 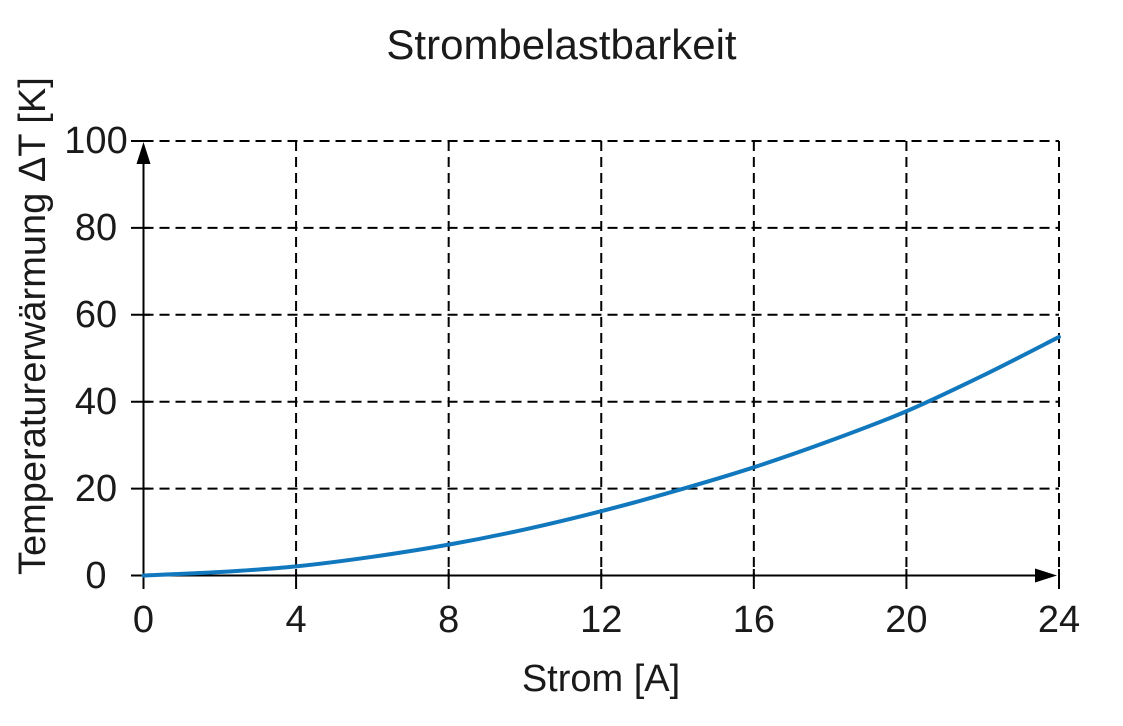 I want to click on x-axis-label: Strom [A], so click(x=601, y=679).